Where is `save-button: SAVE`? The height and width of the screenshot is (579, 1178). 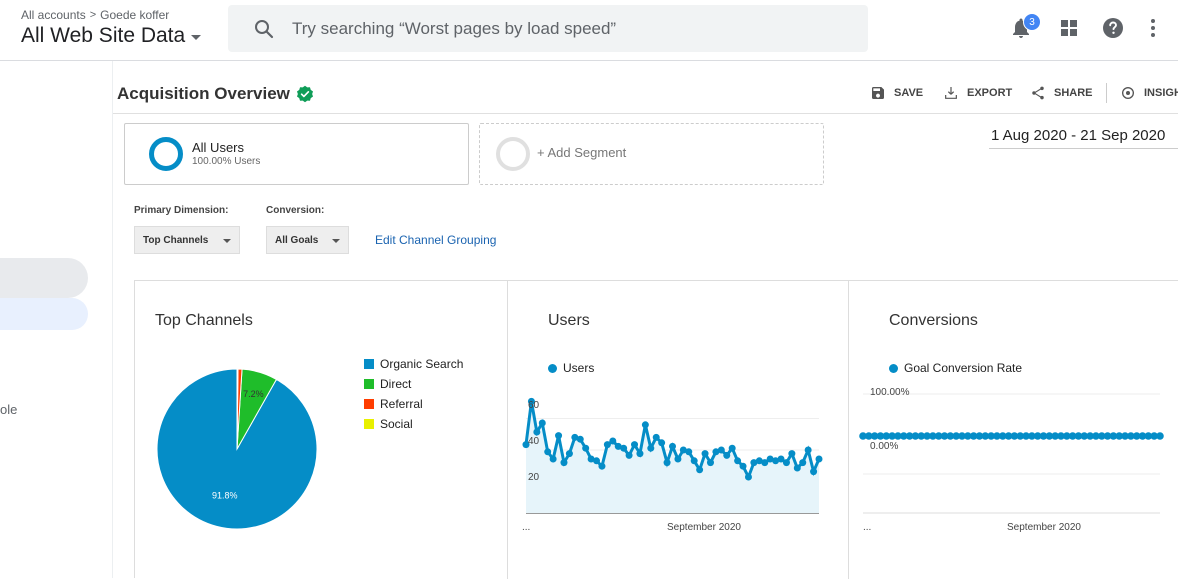 save-button: SAVE is located at coordinates (896, 93).